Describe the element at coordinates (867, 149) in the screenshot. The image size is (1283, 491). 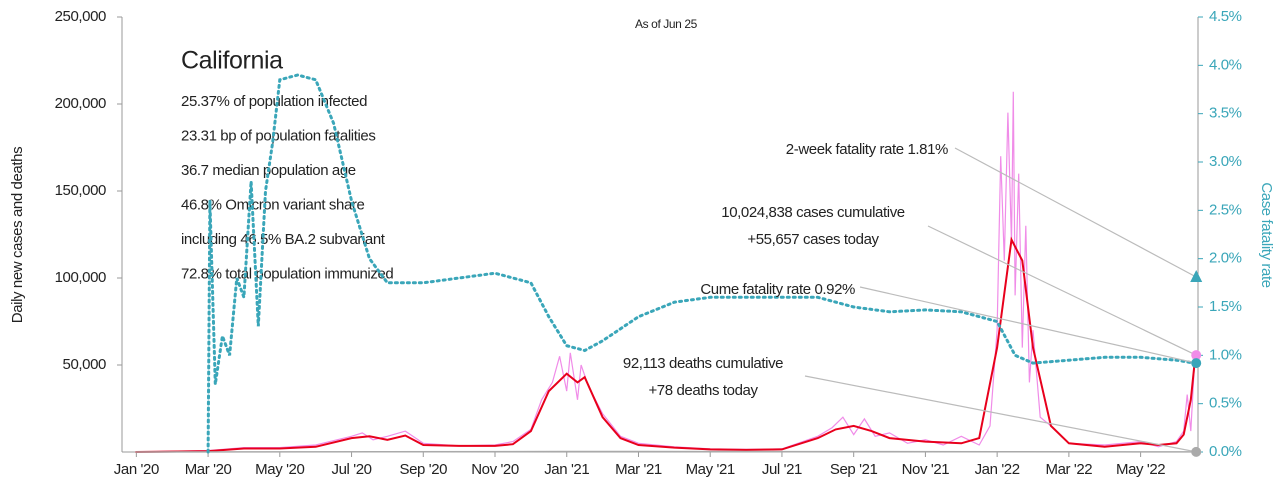
I see `annotation: 2-week fatality rate 1.81%` at that location.